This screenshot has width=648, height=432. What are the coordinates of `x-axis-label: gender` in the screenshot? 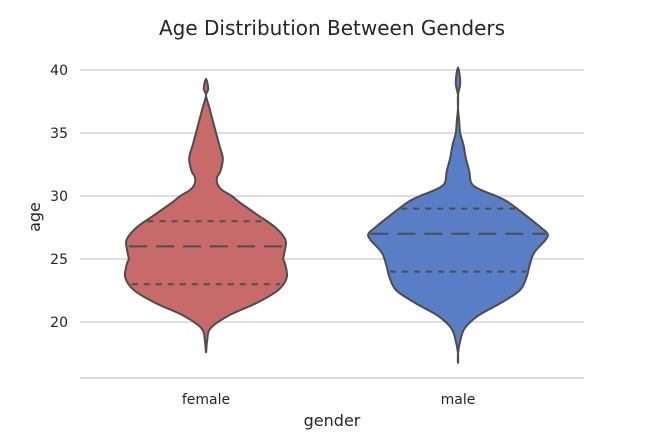 It's located at (332, 420).